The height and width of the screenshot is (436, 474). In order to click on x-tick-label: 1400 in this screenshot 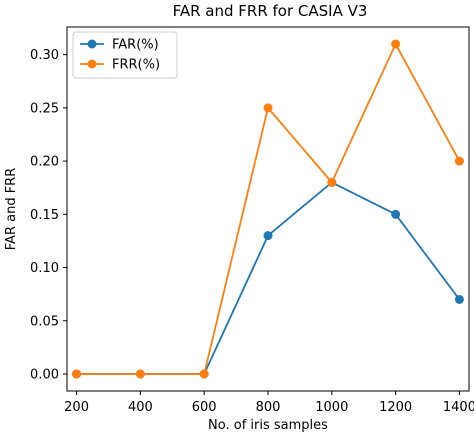, I will do `click(458, 407)`.